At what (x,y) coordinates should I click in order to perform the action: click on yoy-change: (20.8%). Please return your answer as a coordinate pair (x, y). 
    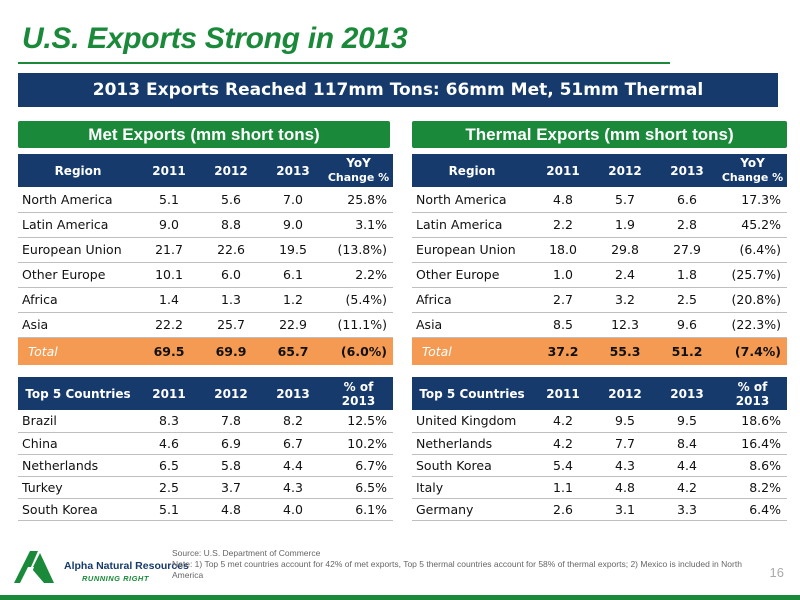
    Looking at the image, I should click on (752, 300).